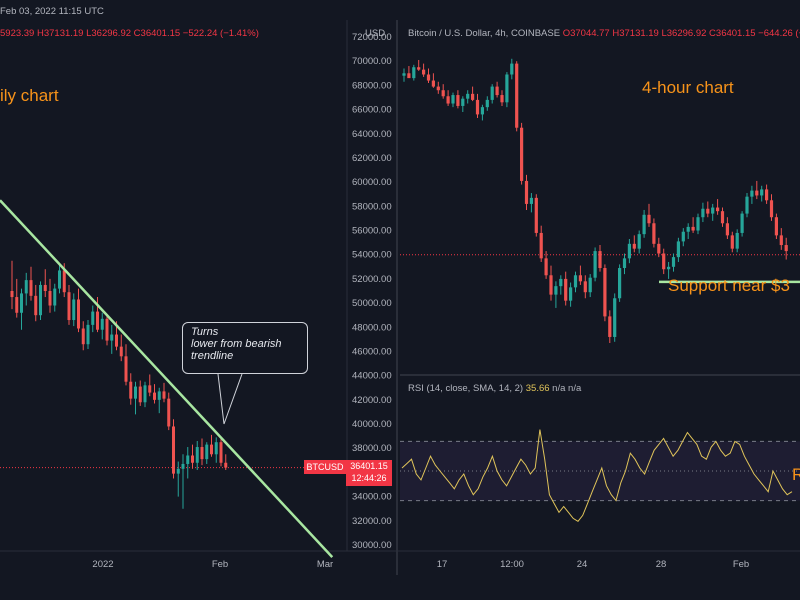 This screenshot has width=800, height=600. I want to click on daily-chart-annotation: ily chart, so click(29, 95).